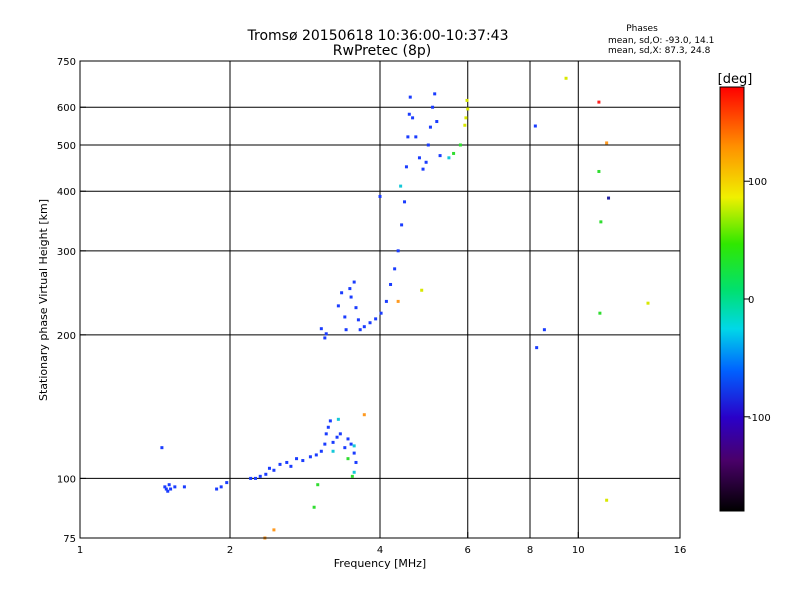 The width and height of the screenshot is (800, 600). Describe the element at coordinates (378, 36) in the screenshot. I see `chart-title: Tromsø 20150618 10:36:00-10:37:43` at that location.